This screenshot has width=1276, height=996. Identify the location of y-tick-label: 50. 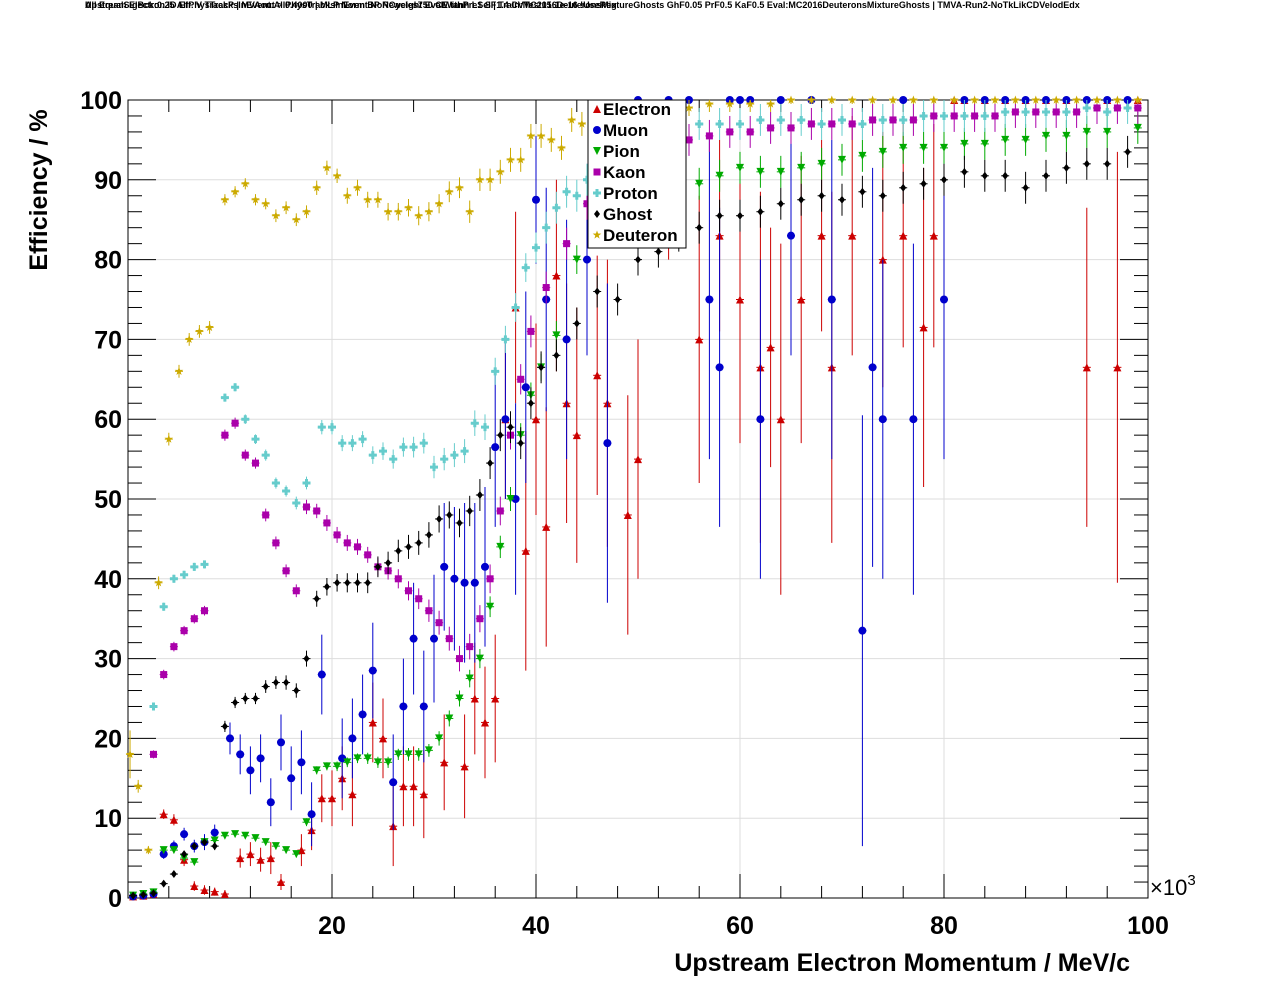
(108, 500).